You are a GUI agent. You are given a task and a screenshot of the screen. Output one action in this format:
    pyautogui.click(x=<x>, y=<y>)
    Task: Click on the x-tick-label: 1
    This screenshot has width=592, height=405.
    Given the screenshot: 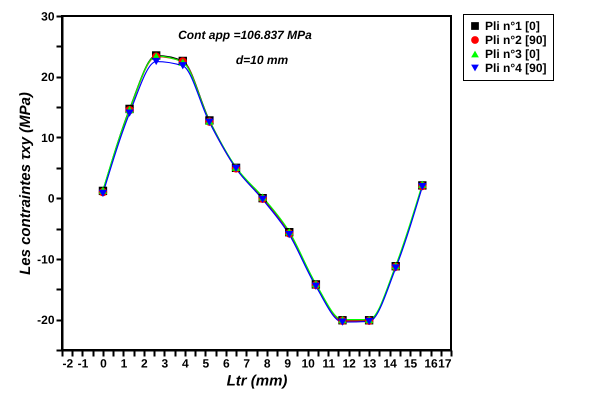 What is the action you would take?
    pyautogui.click(x=124, y=363)
    